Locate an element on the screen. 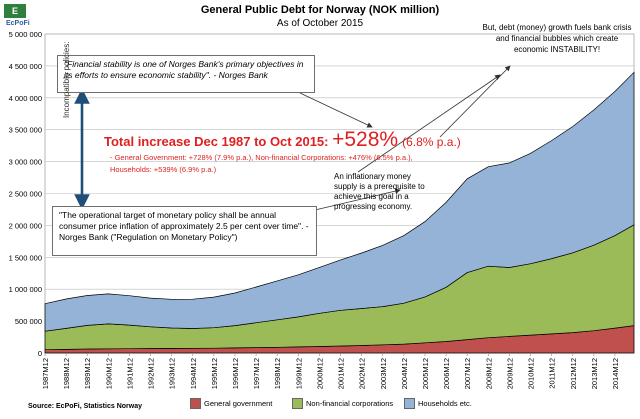 The height and width of the screenshot is (419, 640). arrow-quote1-to-headline is located at coordinates (336, 110).